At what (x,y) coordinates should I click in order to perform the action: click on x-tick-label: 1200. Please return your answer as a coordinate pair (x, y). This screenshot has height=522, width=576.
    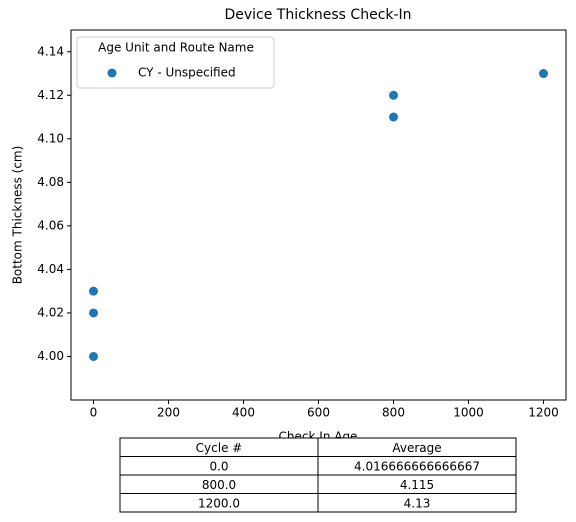
    Looking at the image, I should click on (543, 413).